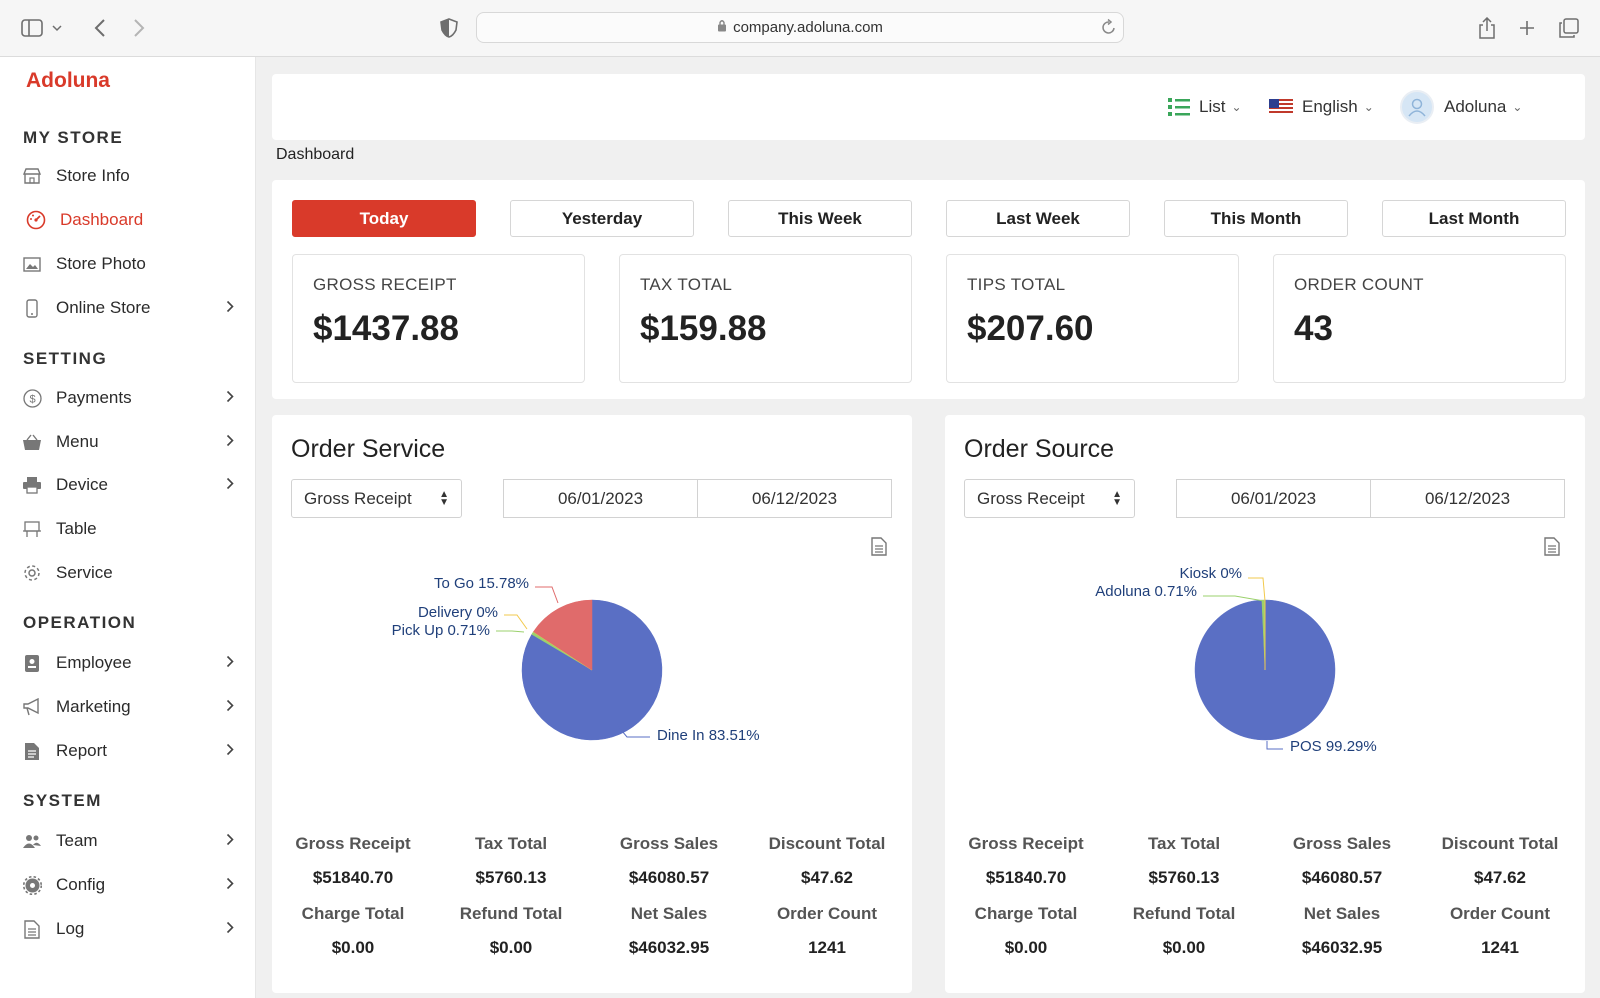 The image size is (1600, 998). I want to click on pie-data-label: Dine In 83.51%, so click(708, 735).